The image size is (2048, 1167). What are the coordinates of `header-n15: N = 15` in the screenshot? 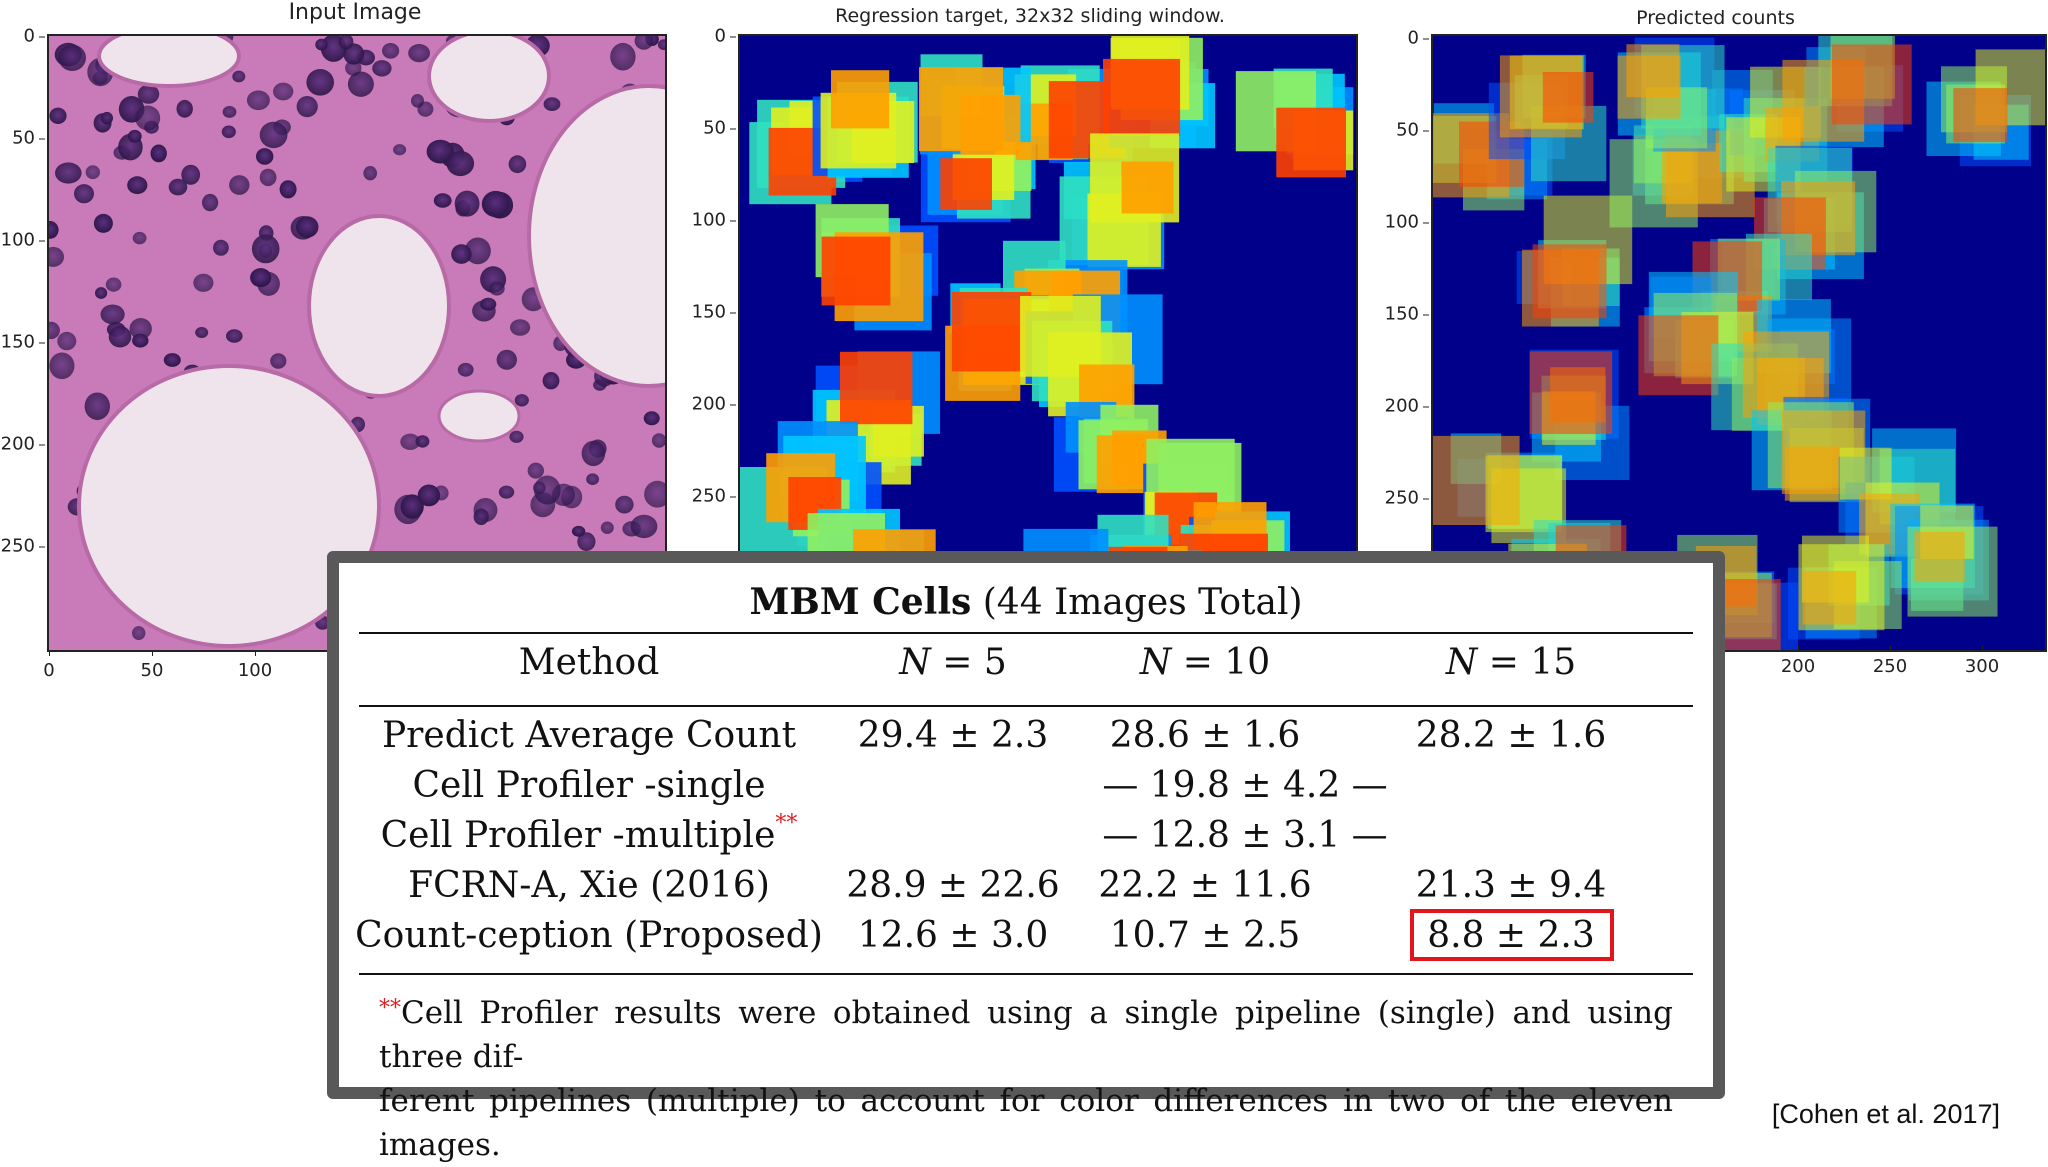 It's located at (1511, 662).